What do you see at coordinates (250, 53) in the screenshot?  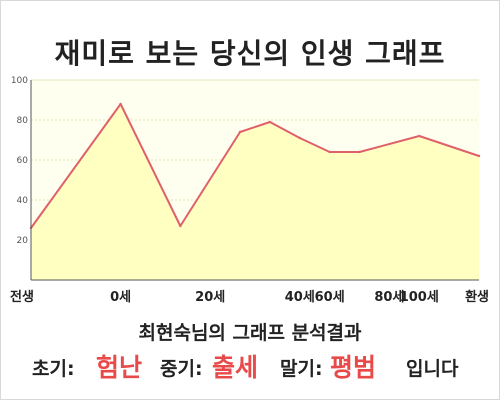 I see `chart-title: 재미로 보는 당신의 인생 그래프` at bounding box center [250, 53].